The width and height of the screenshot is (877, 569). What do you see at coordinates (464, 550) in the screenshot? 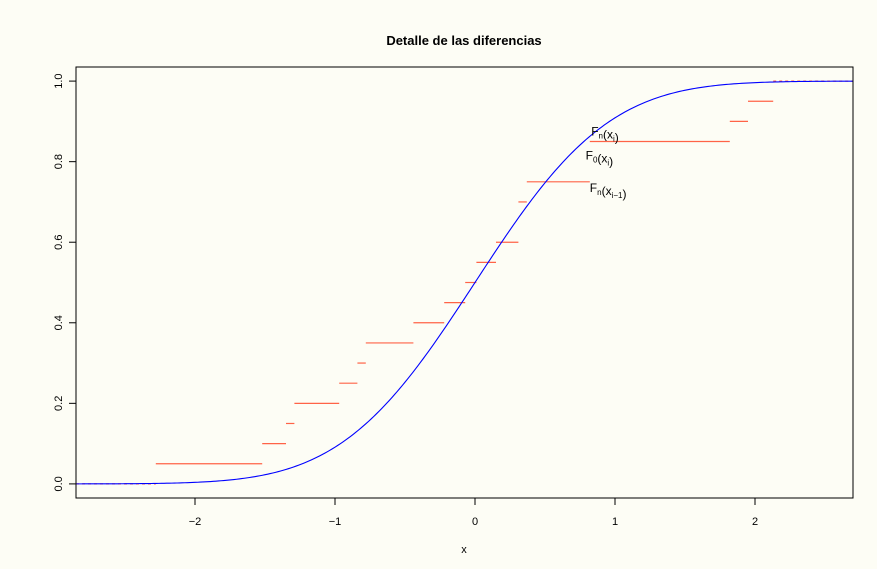
I see `x-axis-label: x` at bounding box center [464, 550].